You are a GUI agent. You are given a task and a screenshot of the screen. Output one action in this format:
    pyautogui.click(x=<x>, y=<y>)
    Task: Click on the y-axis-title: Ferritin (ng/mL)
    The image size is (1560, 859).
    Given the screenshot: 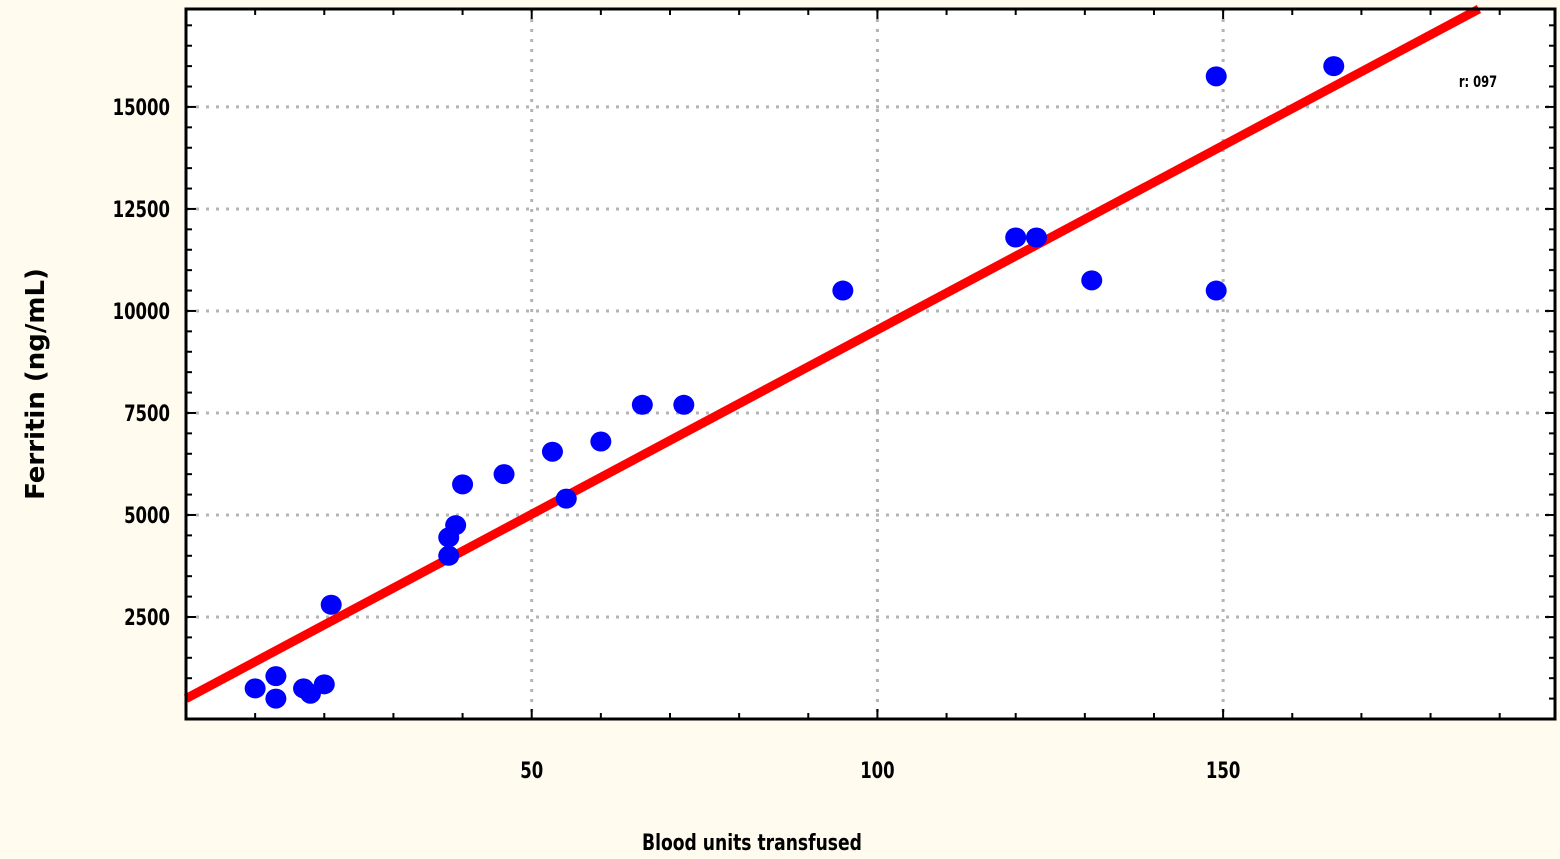 What is the action you would take?
    pyautogui.click(x=36, y=384)
    